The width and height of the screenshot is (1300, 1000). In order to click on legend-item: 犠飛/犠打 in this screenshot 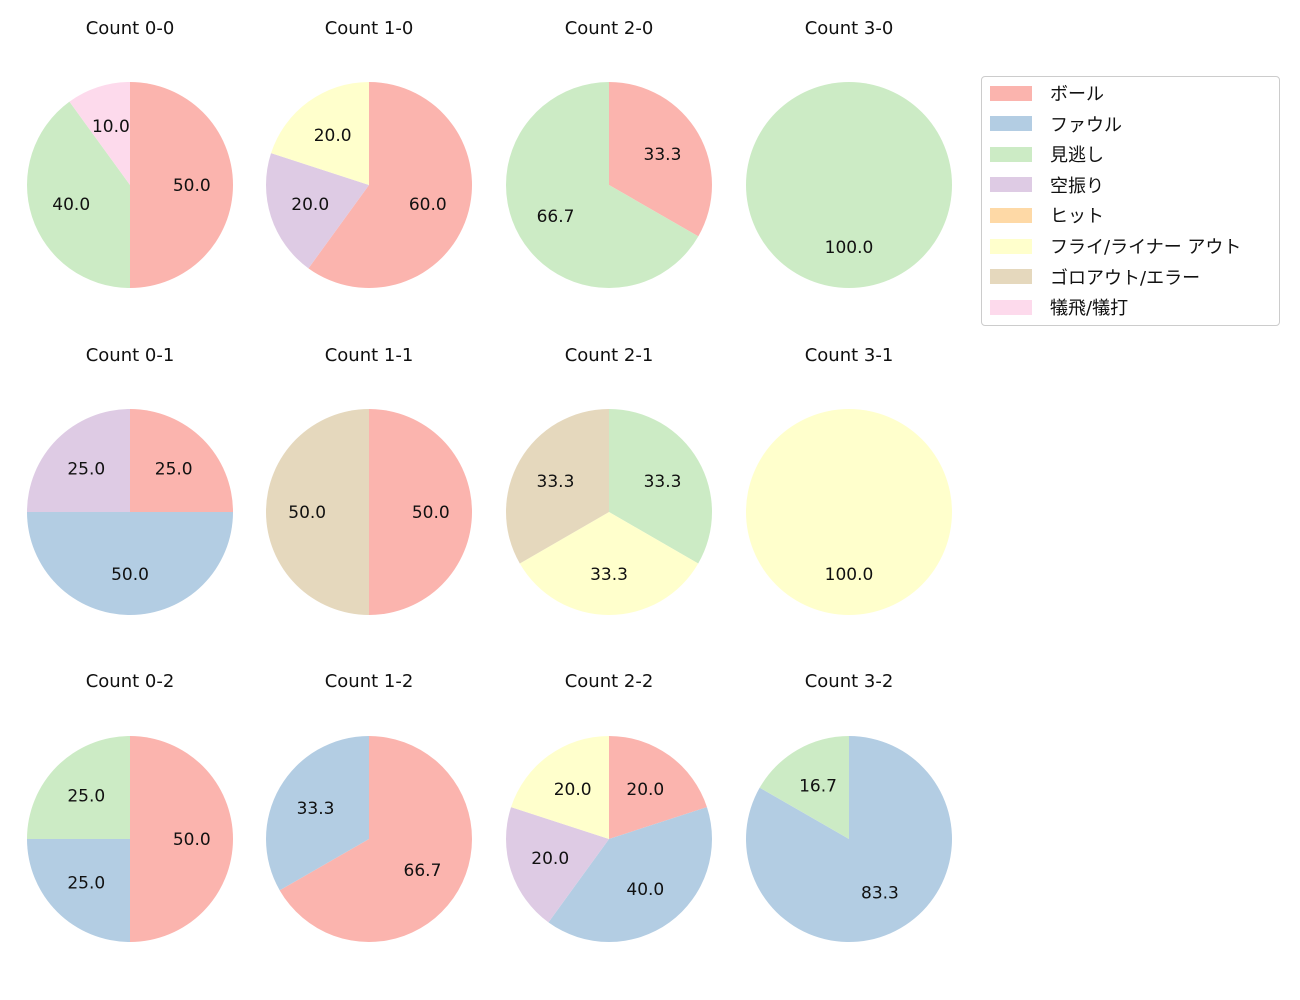, I will do `click(1059, 307)`.